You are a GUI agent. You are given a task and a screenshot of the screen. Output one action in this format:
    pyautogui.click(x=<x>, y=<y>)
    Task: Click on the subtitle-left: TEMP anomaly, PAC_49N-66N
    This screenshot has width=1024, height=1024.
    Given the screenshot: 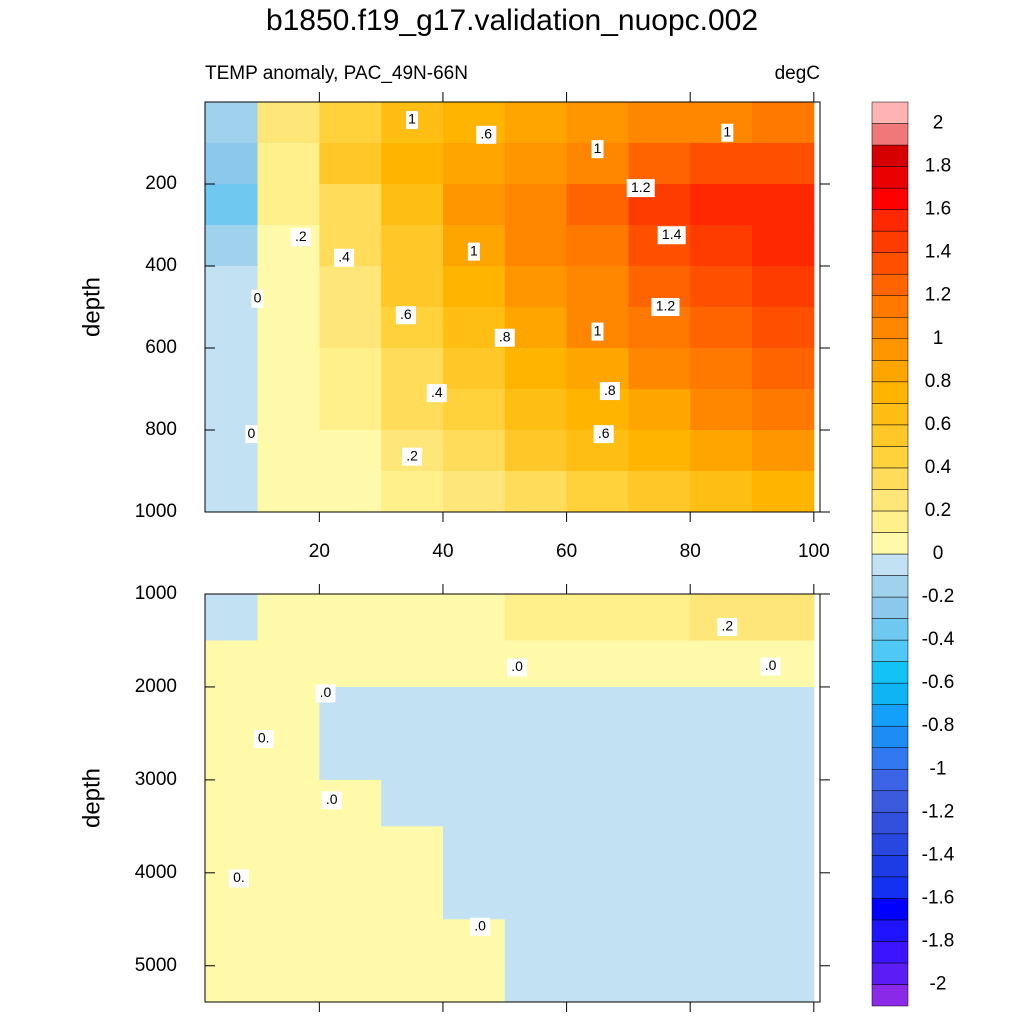 What is the action you would take?
    pyautogui.click(x=336, y=73)
    